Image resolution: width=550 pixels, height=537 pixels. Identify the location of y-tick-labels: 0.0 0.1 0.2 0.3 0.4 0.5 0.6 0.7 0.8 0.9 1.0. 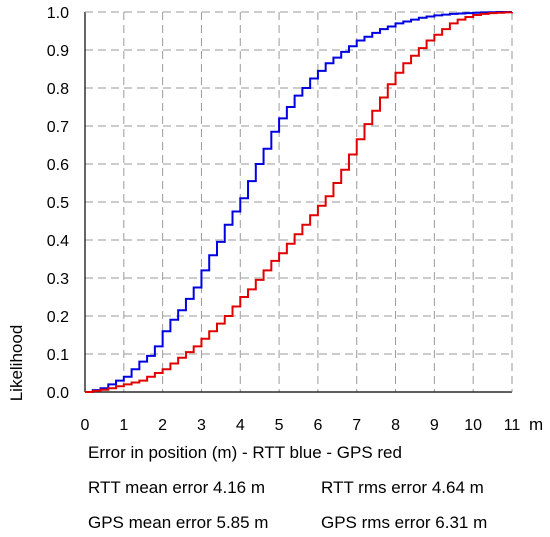
(58, 203).